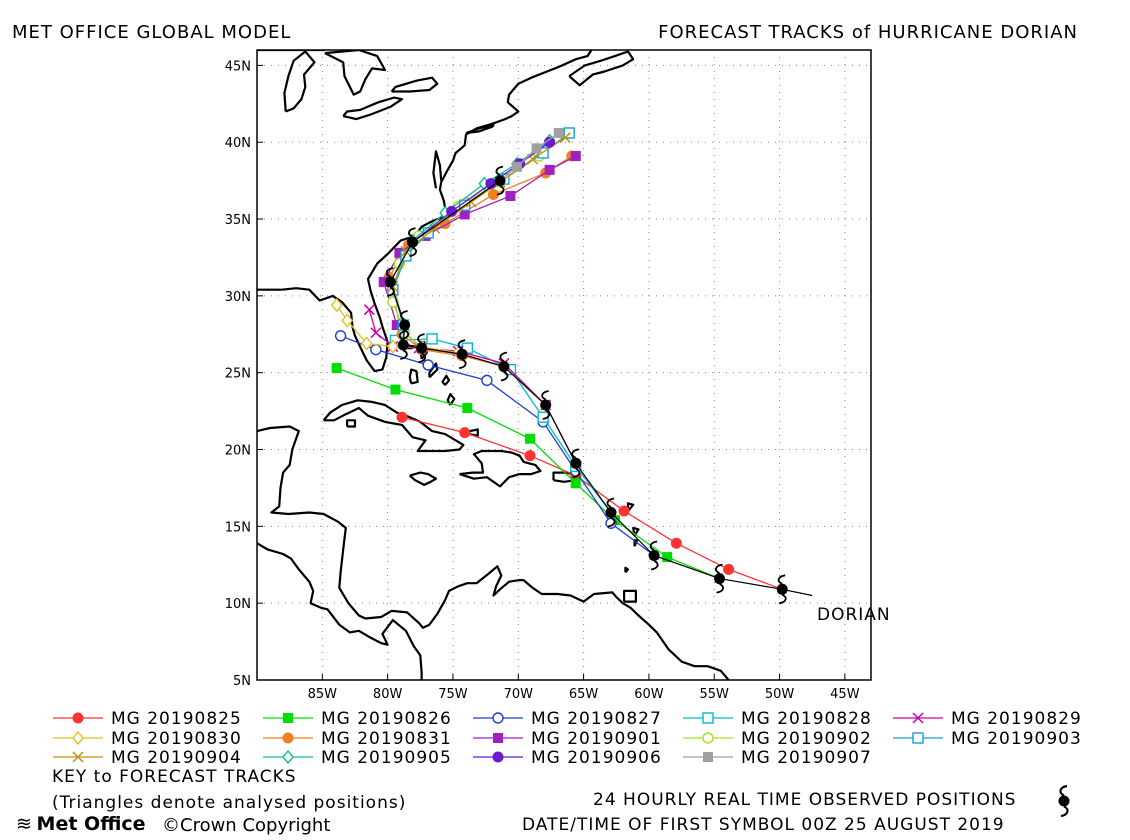  What do you see at coordinates (176, 739) in the screenshot?
I see `legend-label: MG 20190830` at bounding box center [176, 739].